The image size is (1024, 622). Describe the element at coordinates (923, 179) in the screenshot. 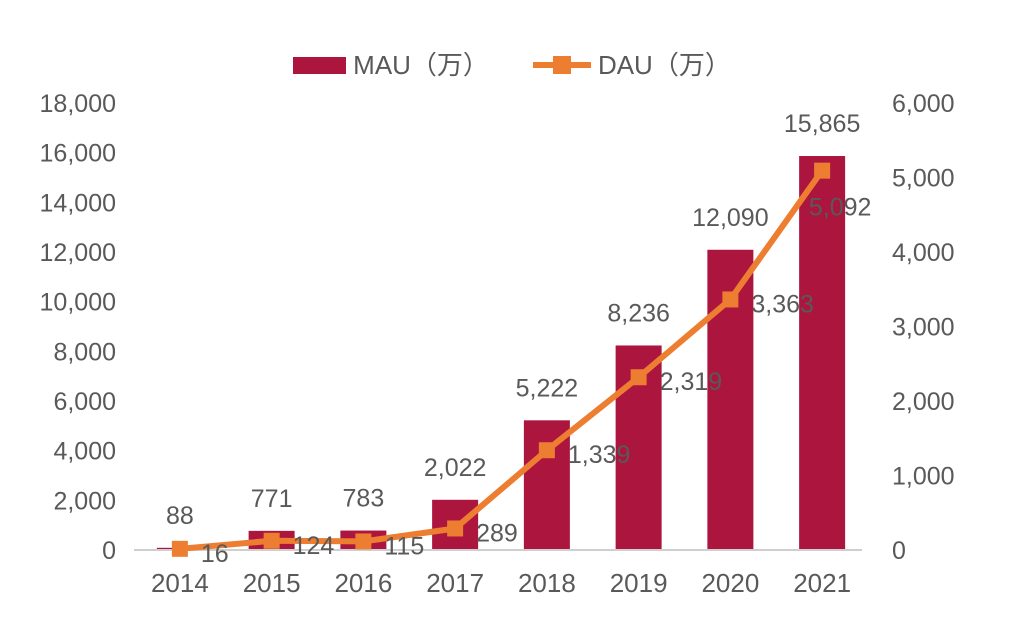

I see `right-axis-tick-label: 5,000` at that location.